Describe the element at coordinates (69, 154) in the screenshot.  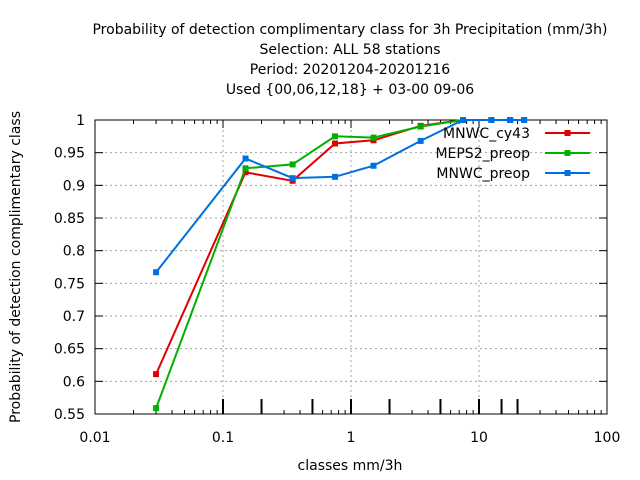
I see `y-tick-label: 0.95` at that location.